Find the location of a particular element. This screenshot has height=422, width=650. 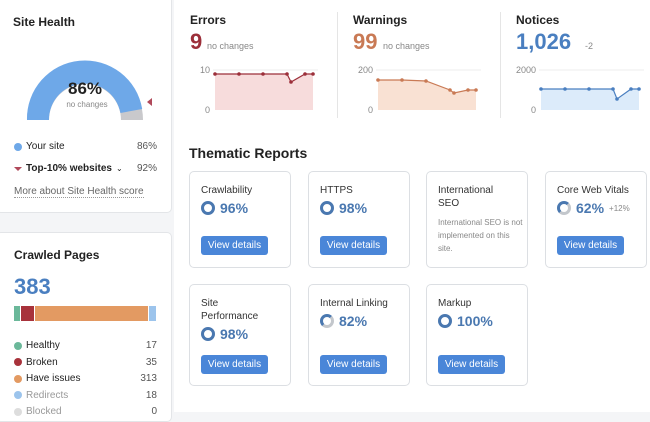

chevron-down-icon: ⌄ is located at coordinates (119, 168).